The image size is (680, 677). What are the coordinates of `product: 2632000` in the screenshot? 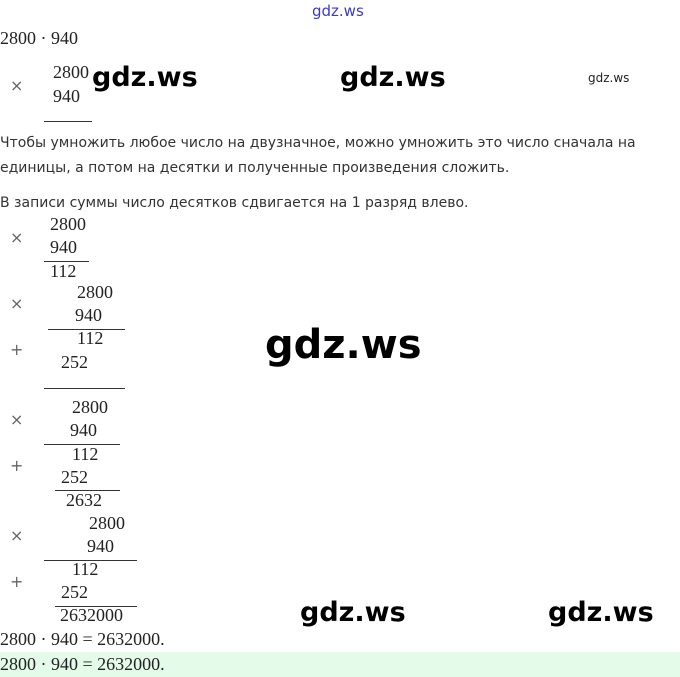 It's located at (91, 615).